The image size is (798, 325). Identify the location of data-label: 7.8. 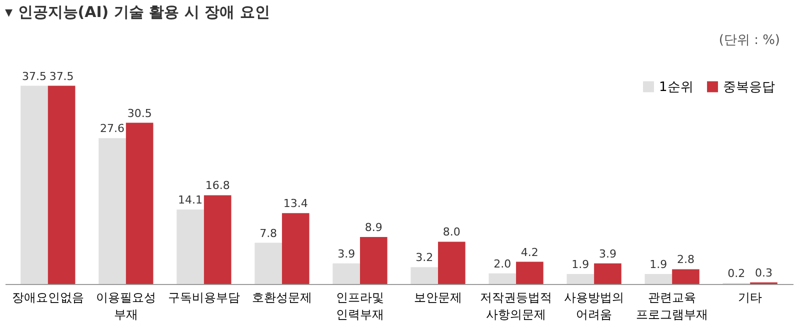
(269, 233).